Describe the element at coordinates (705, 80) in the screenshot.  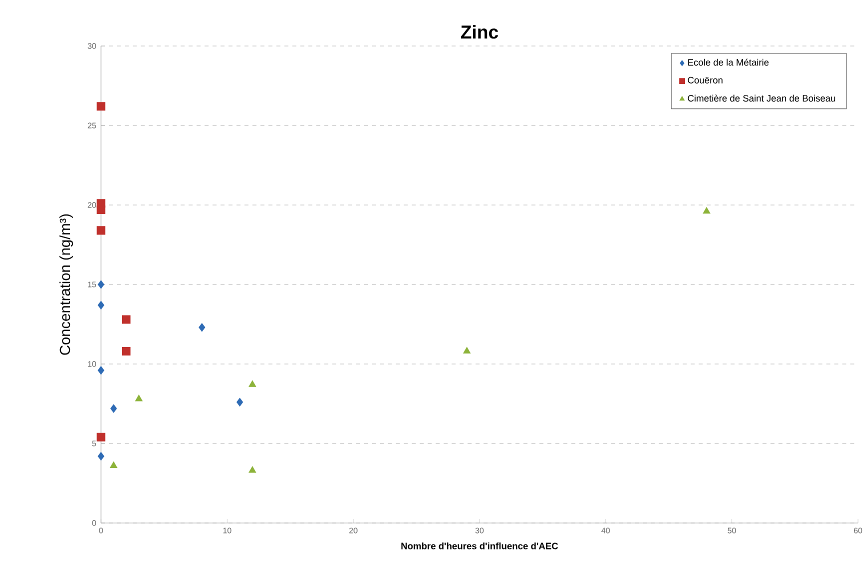
I see `legend-label: Couëron` at that location.